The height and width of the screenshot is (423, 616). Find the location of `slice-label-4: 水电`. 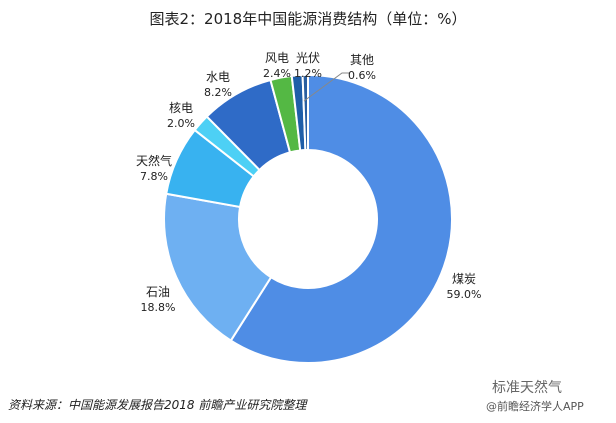

slice-label-4: 水电 is located at coordinates (218, 77).